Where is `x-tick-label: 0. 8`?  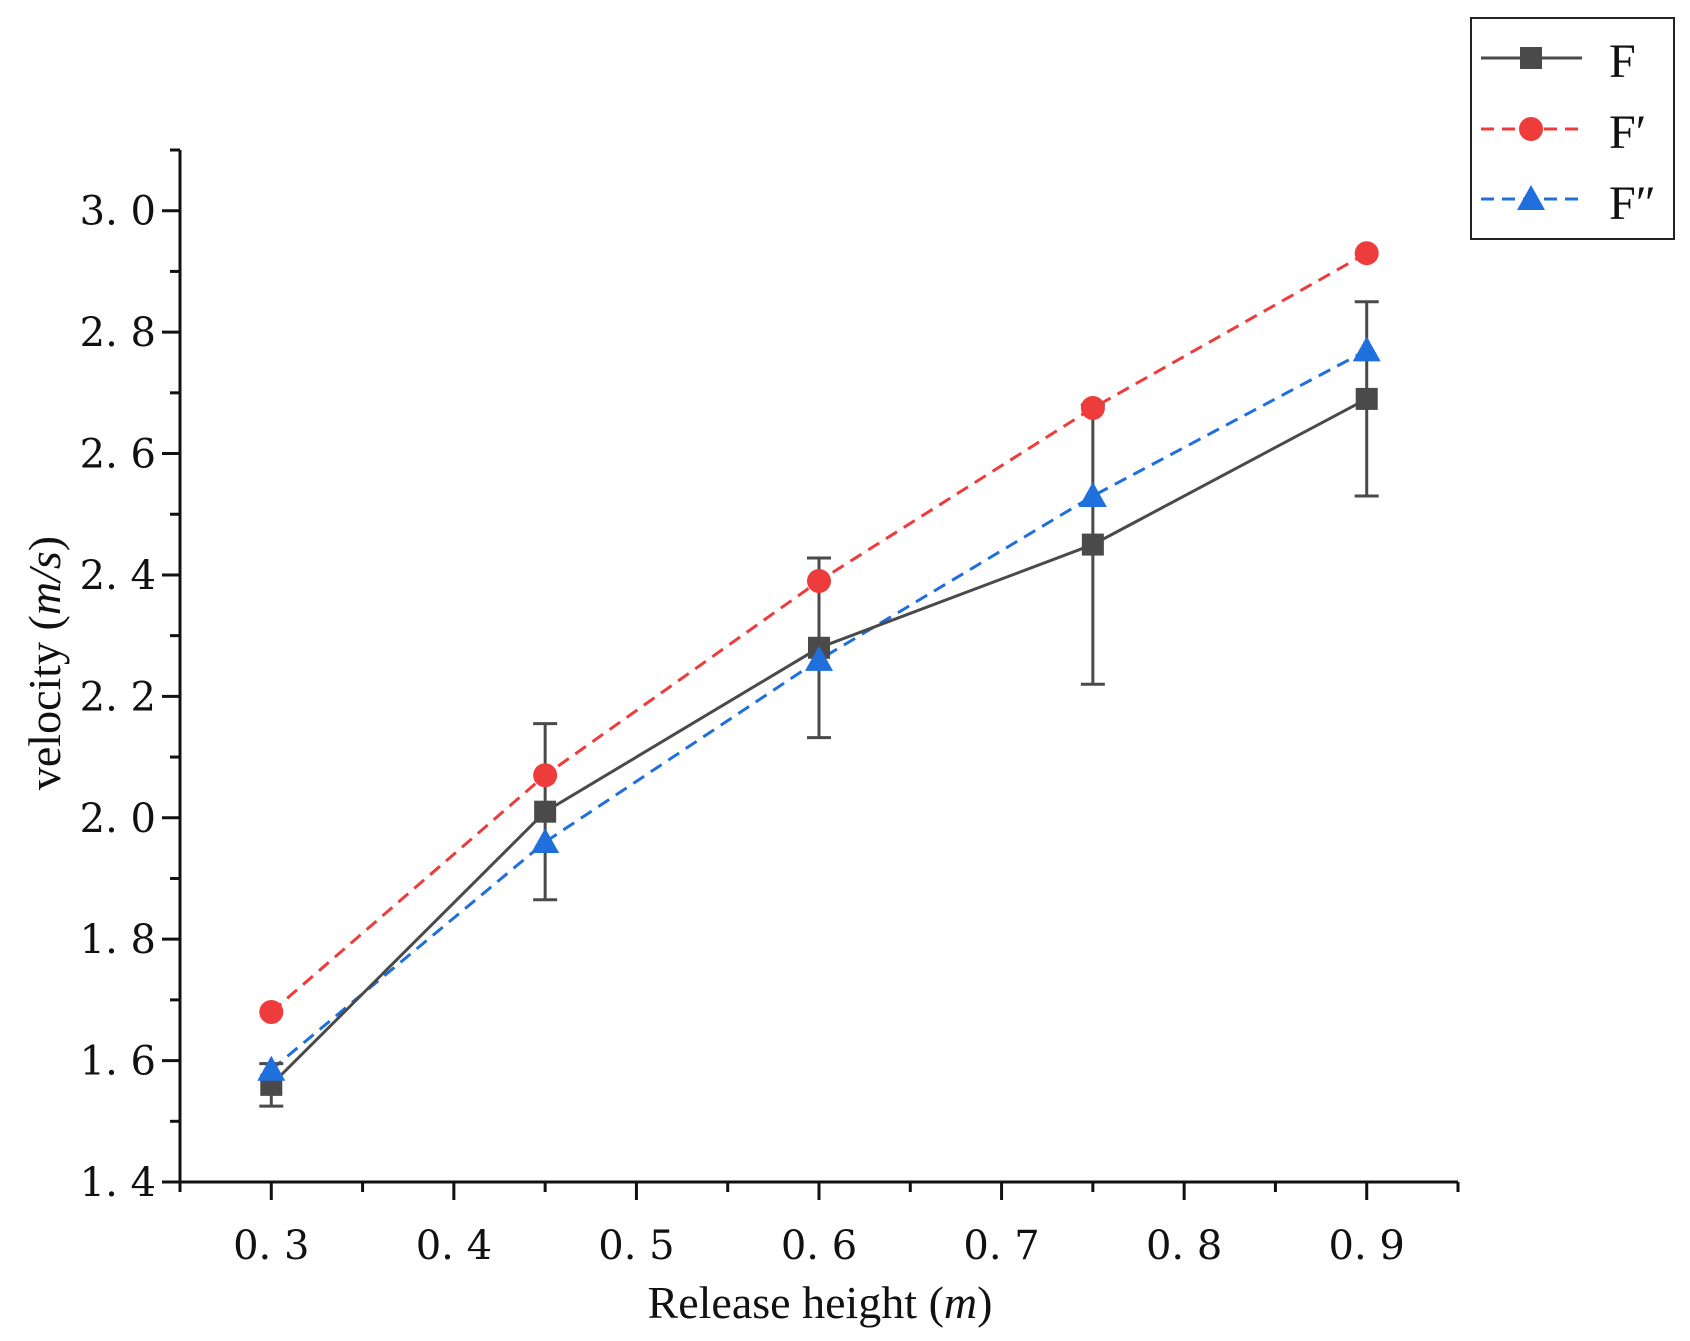 x-tick-label: 0. 8 is located at coordinates (1184, 1246).